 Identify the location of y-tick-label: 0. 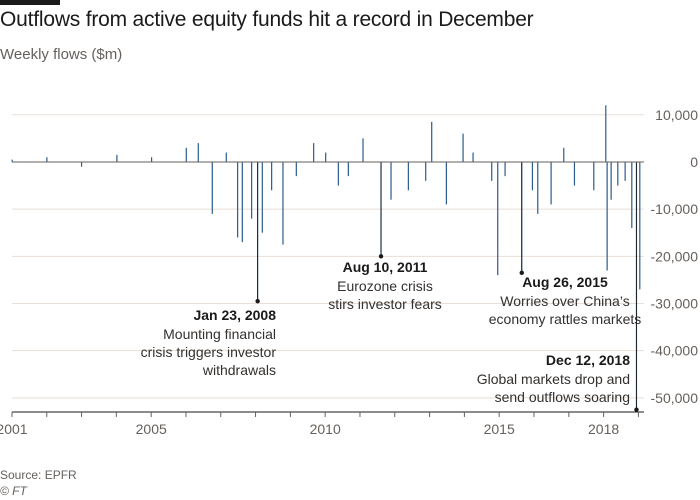
(694, 162).